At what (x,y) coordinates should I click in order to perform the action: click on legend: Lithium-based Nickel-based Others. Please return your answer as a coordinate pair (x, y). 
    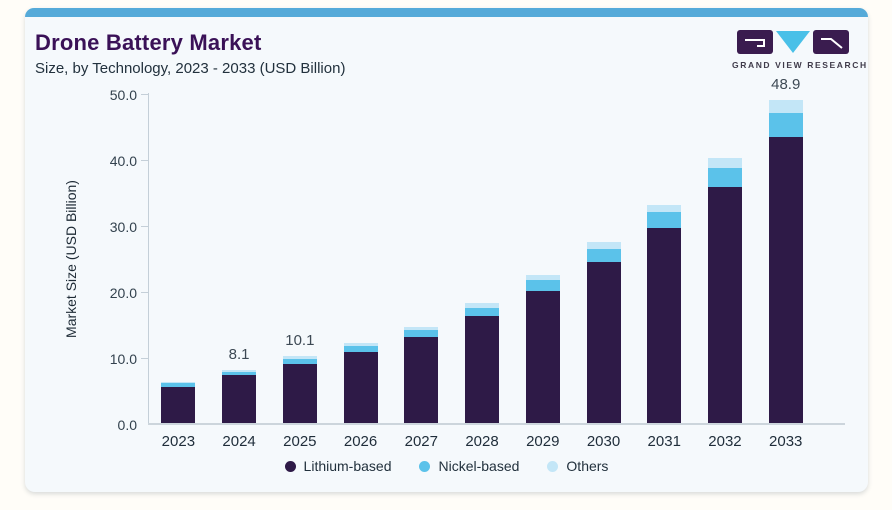
    Looking at the image, I should click on (446, 466).